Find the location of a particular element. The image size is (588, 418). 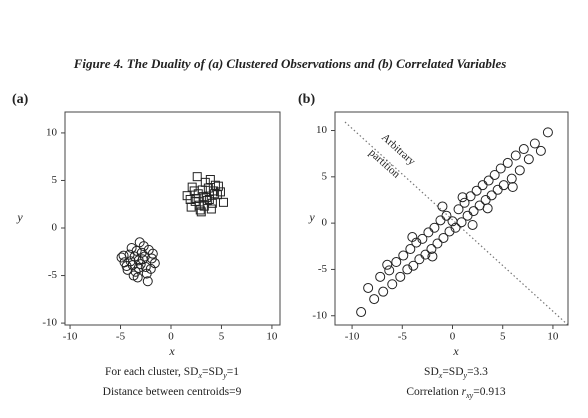

caption-part: SD is located at coordinates (431, 372).